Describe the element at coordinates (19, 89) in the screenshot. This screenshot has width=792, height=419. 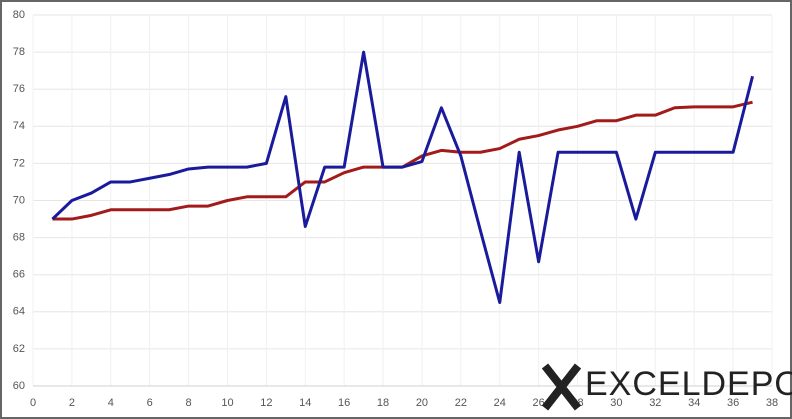
I see `y-tick-label: 76` at that location.